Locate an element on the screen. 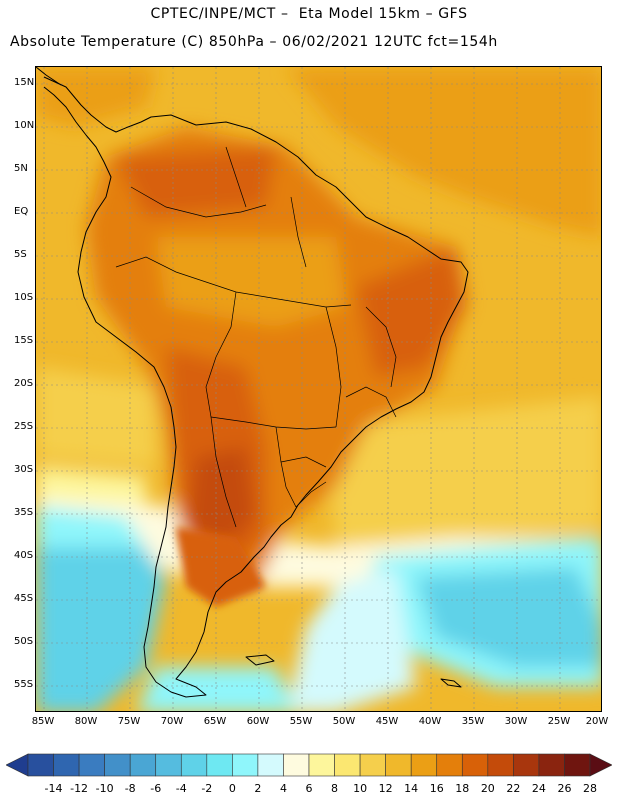 The image size is (618, 800). colorbar-tick-label: 16 is located at coordinates (436, 788).